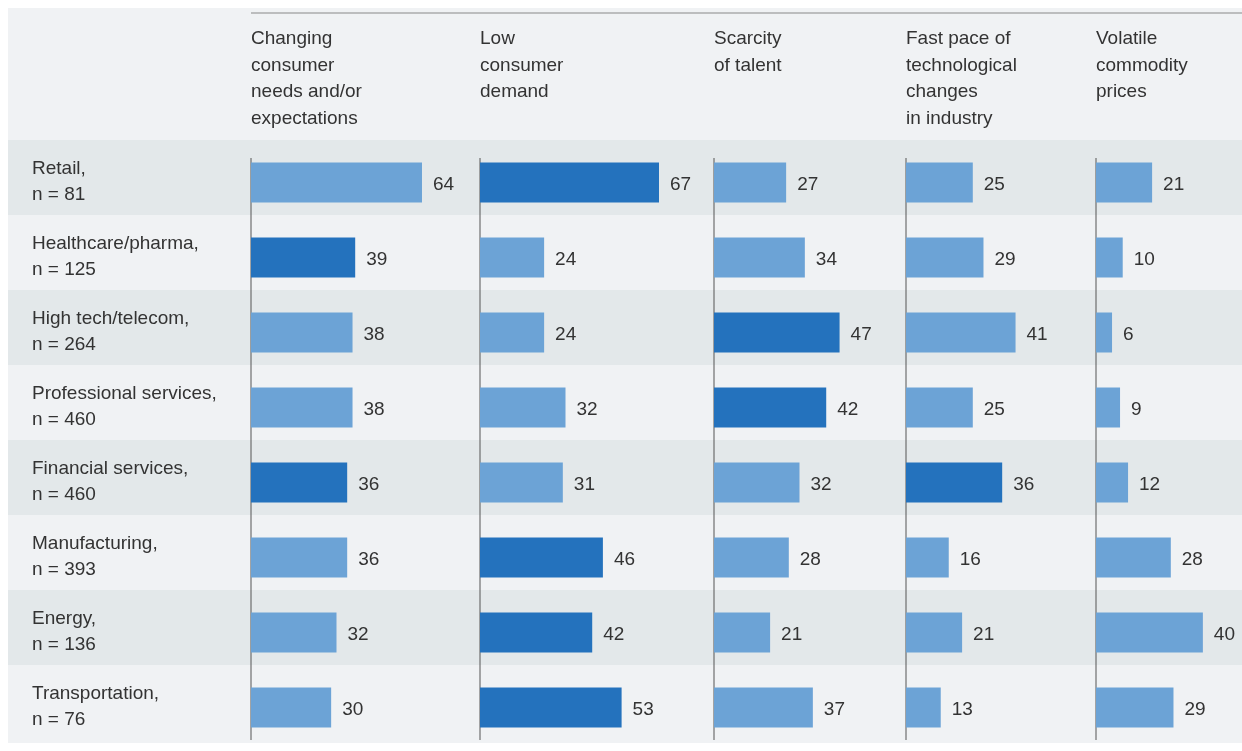 The image size is (1242, 751). I want to click on chart-title: Scarcity of talent, so click(748, 51).